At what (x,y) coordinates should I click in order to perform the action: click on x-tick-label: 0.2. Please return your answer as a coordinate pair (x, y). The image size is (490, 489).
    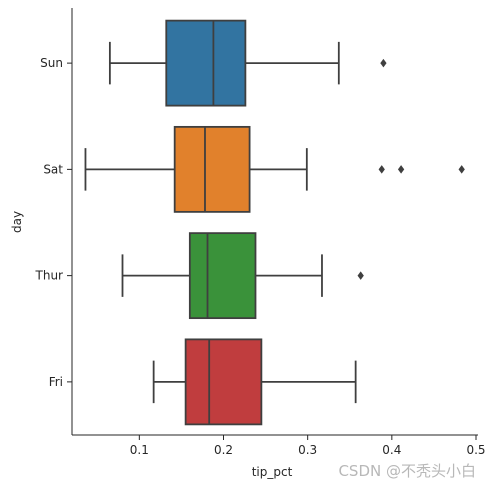
    Looking at the image, I should click on (223, 450).